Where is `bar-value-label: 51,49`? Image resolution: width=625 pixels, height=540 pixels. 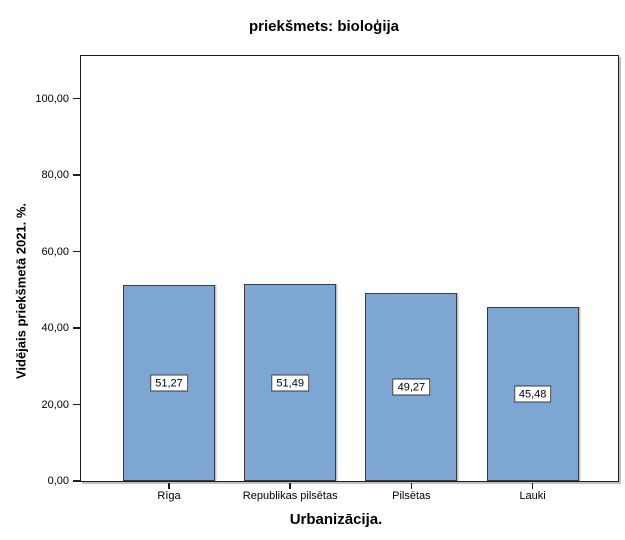 bar-value-label: 51,49 is located at coordinates (290, 383).